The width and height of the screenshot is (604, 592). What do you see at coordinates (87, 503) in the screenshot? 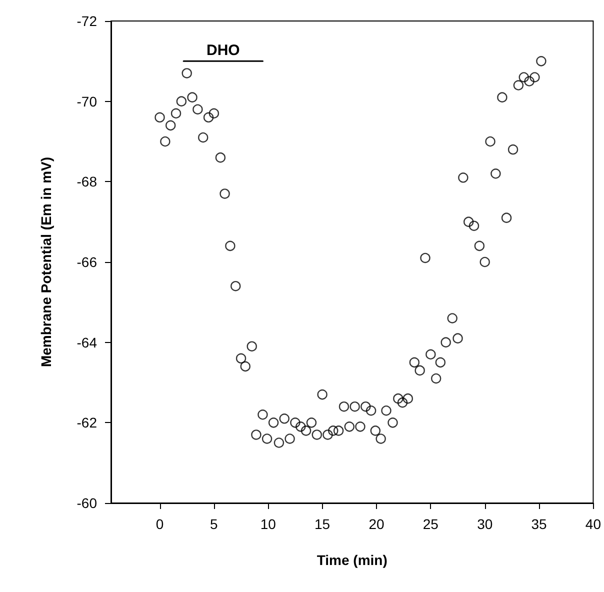
I see `y-tick-label: -60` at bounding box center [87, 503].